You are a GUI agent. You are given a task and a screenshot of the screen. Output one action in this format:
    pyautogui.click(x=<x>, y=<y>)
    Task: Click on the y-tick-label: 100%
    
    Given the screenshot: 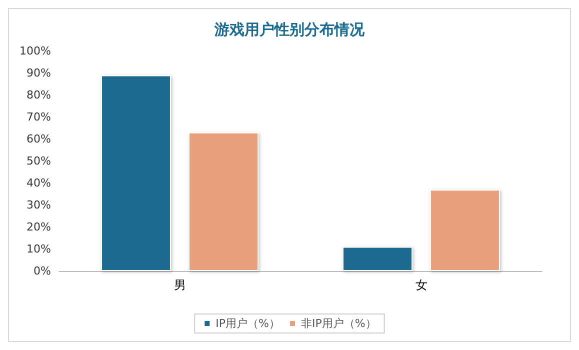 What is the action you would take?
    pyautogui.click(x=35, y=51)
    